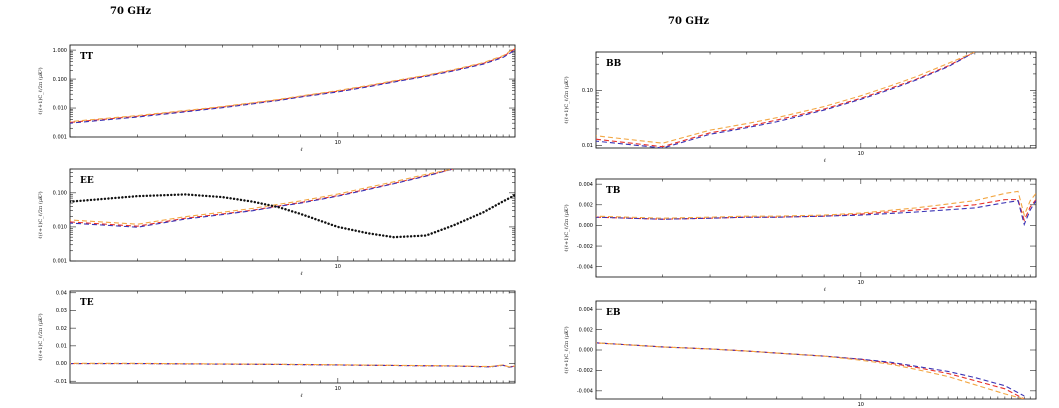  I want to click on y-tick-label-tt: 0.001, so click(60, 138).